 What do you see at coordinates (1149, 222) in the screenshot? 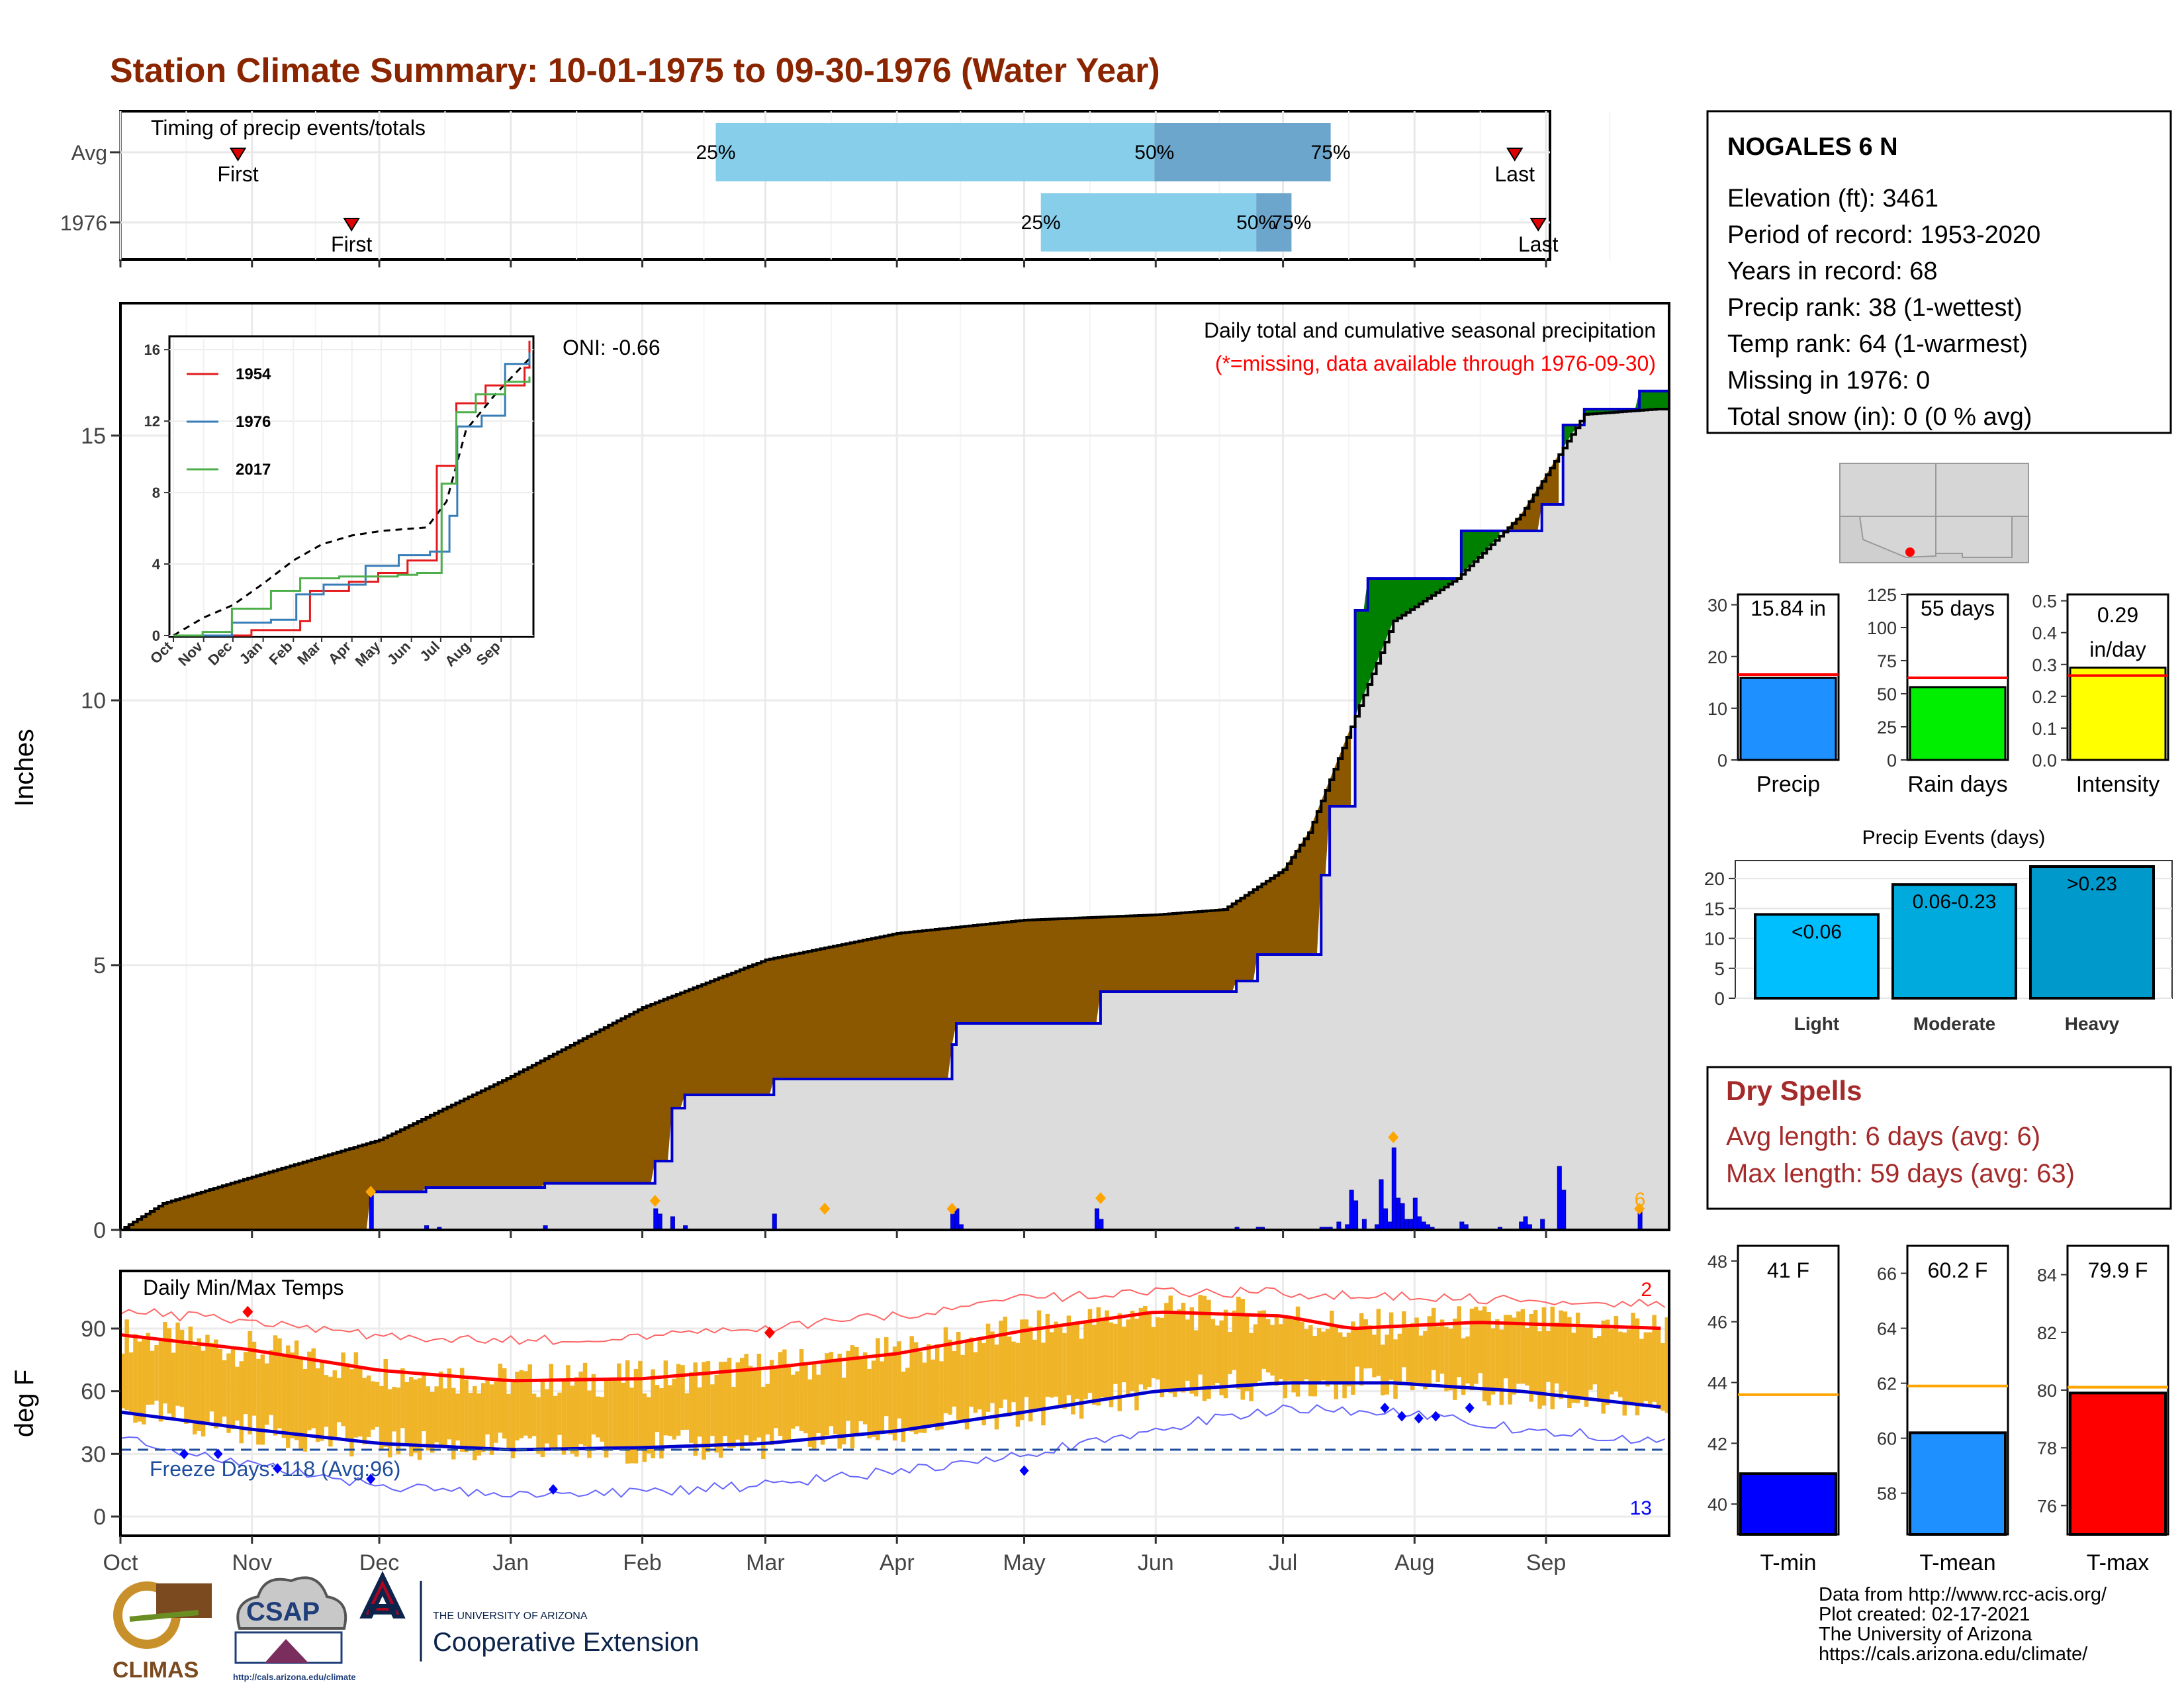
I see `timing-iqr-lower` at bounding box center [1149, 222].